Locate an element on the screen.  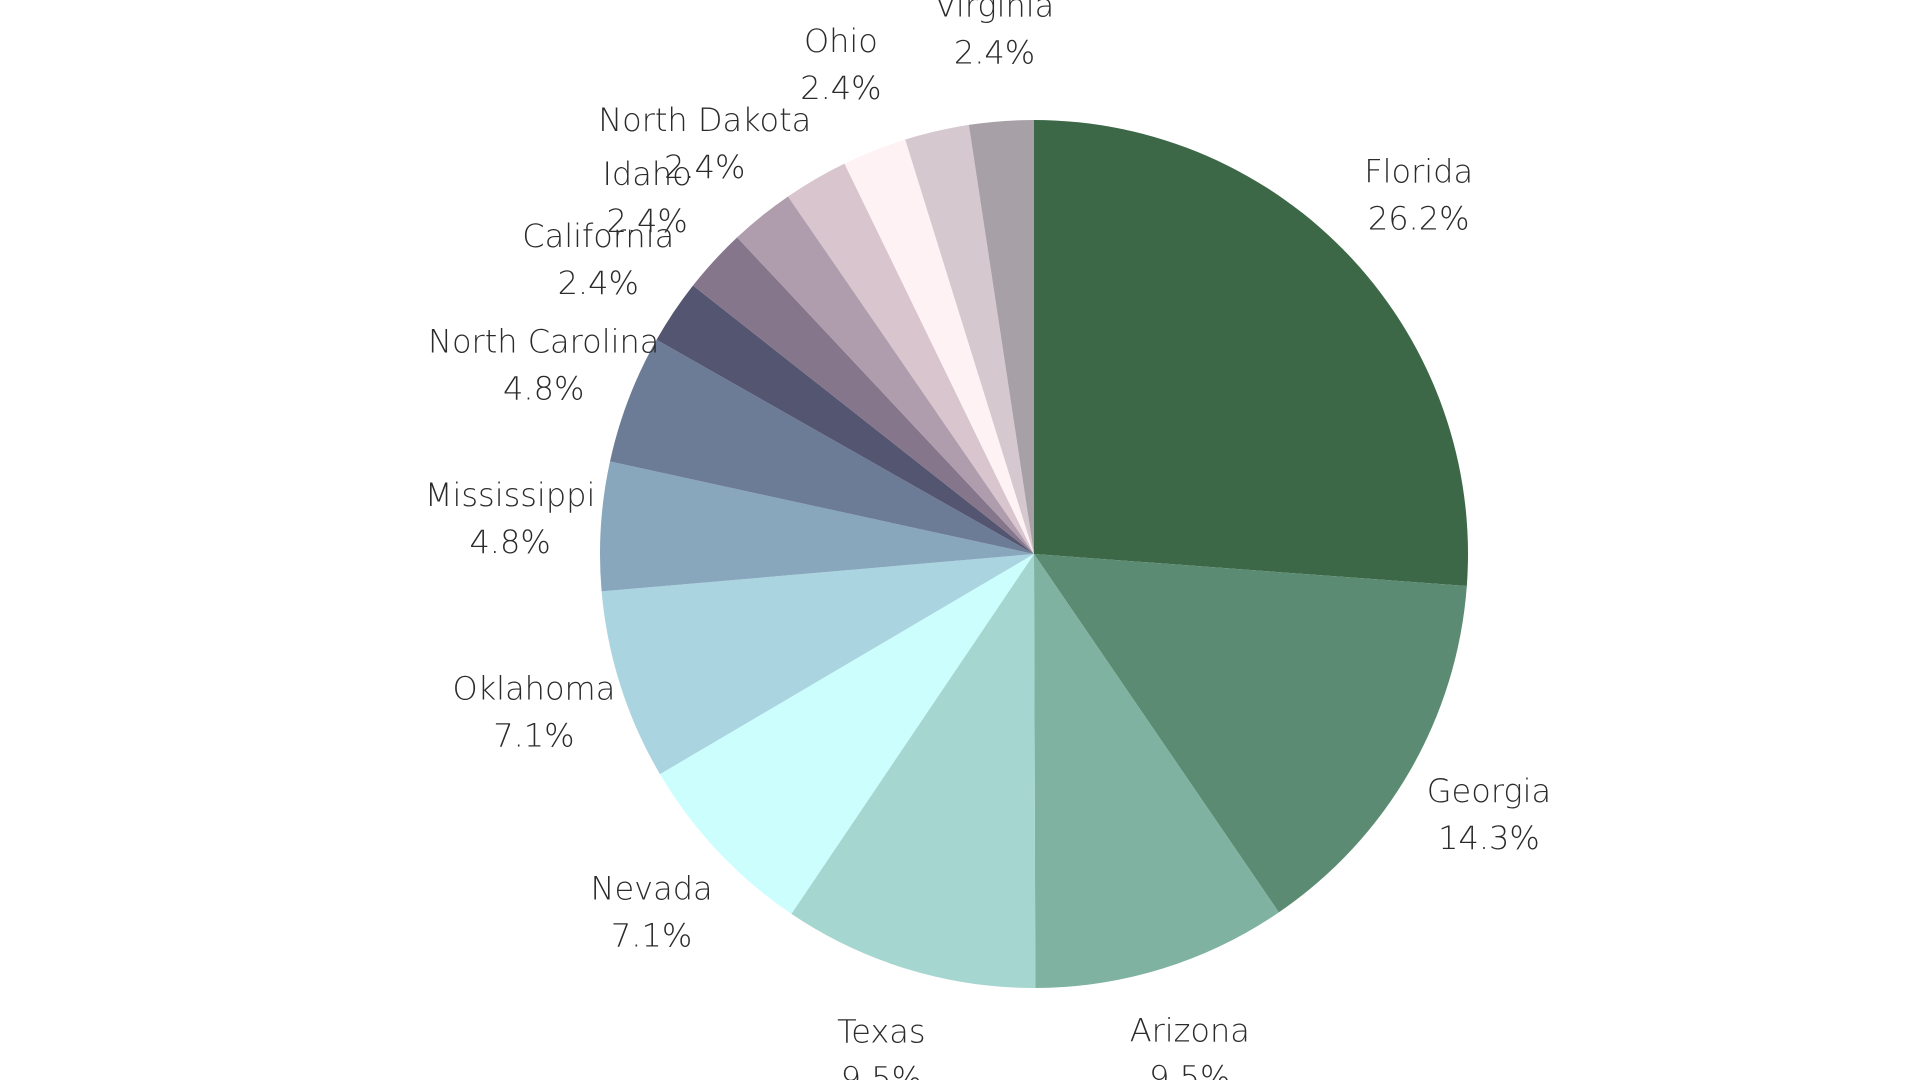
slice-label: Florida is located at coordinates (1418, 172).